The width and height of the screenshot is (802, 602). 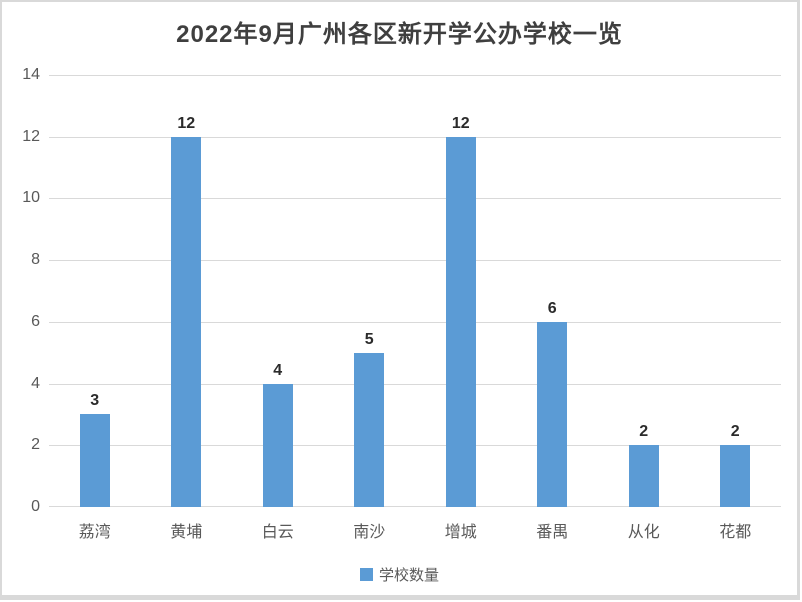 What do you see at coordinates (31, 198) in the screenshot?
I see `y-tick-label: 10` at bounding box center [31, 198].